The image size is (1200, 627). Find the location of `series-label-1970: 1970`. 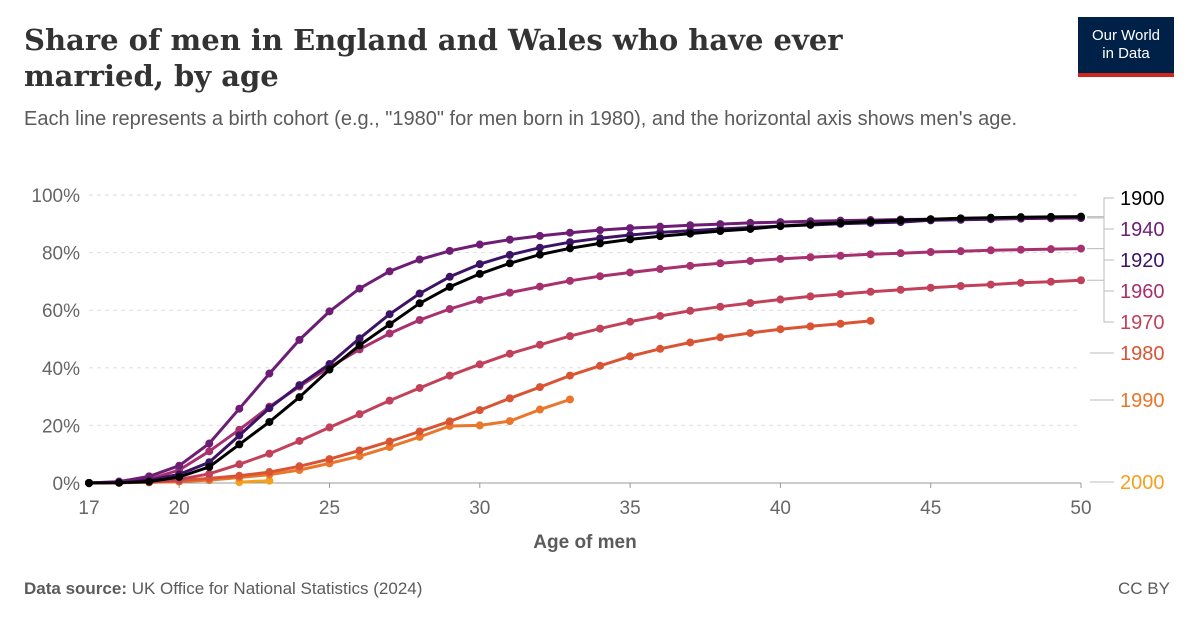

series-label-1970: 1970 is located at coordinates (1142, 323).